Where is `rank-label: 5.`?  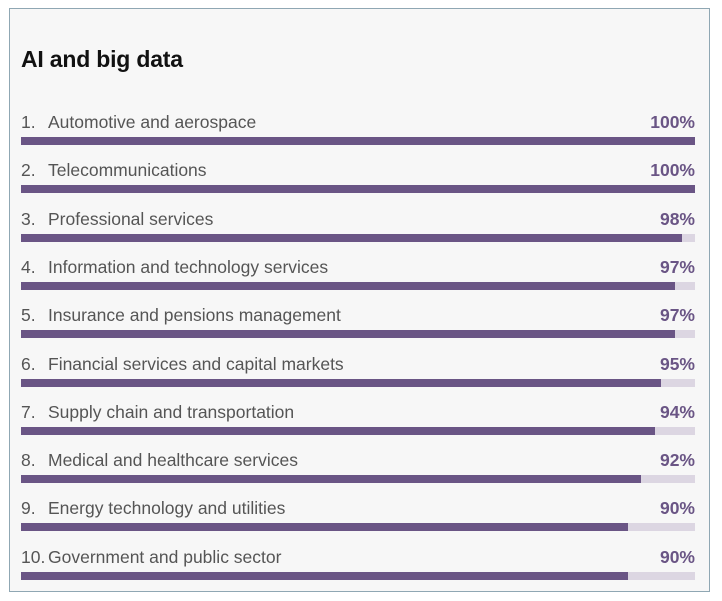 rank-label: 5. is located at coordinates (28, 315).